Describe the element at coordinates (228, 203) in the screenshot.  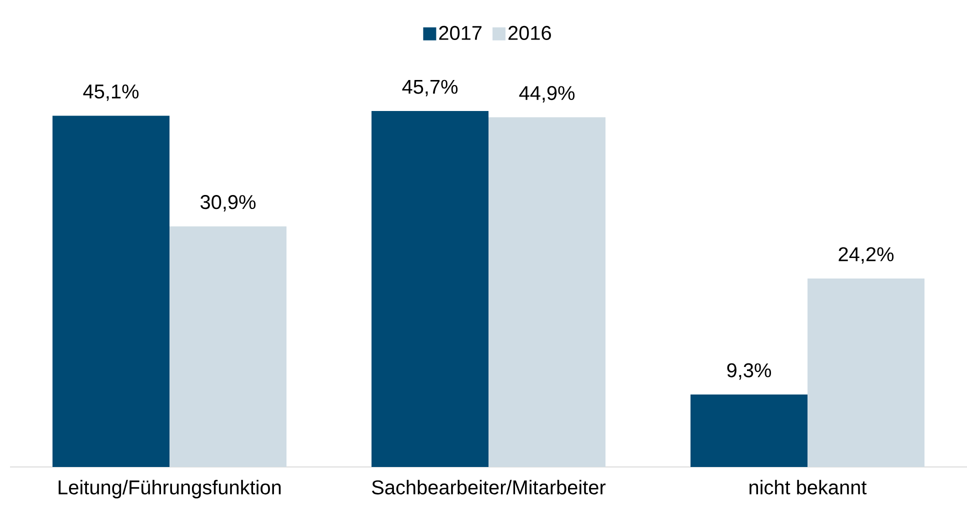
I see `data-label: 30,9%` at that location.